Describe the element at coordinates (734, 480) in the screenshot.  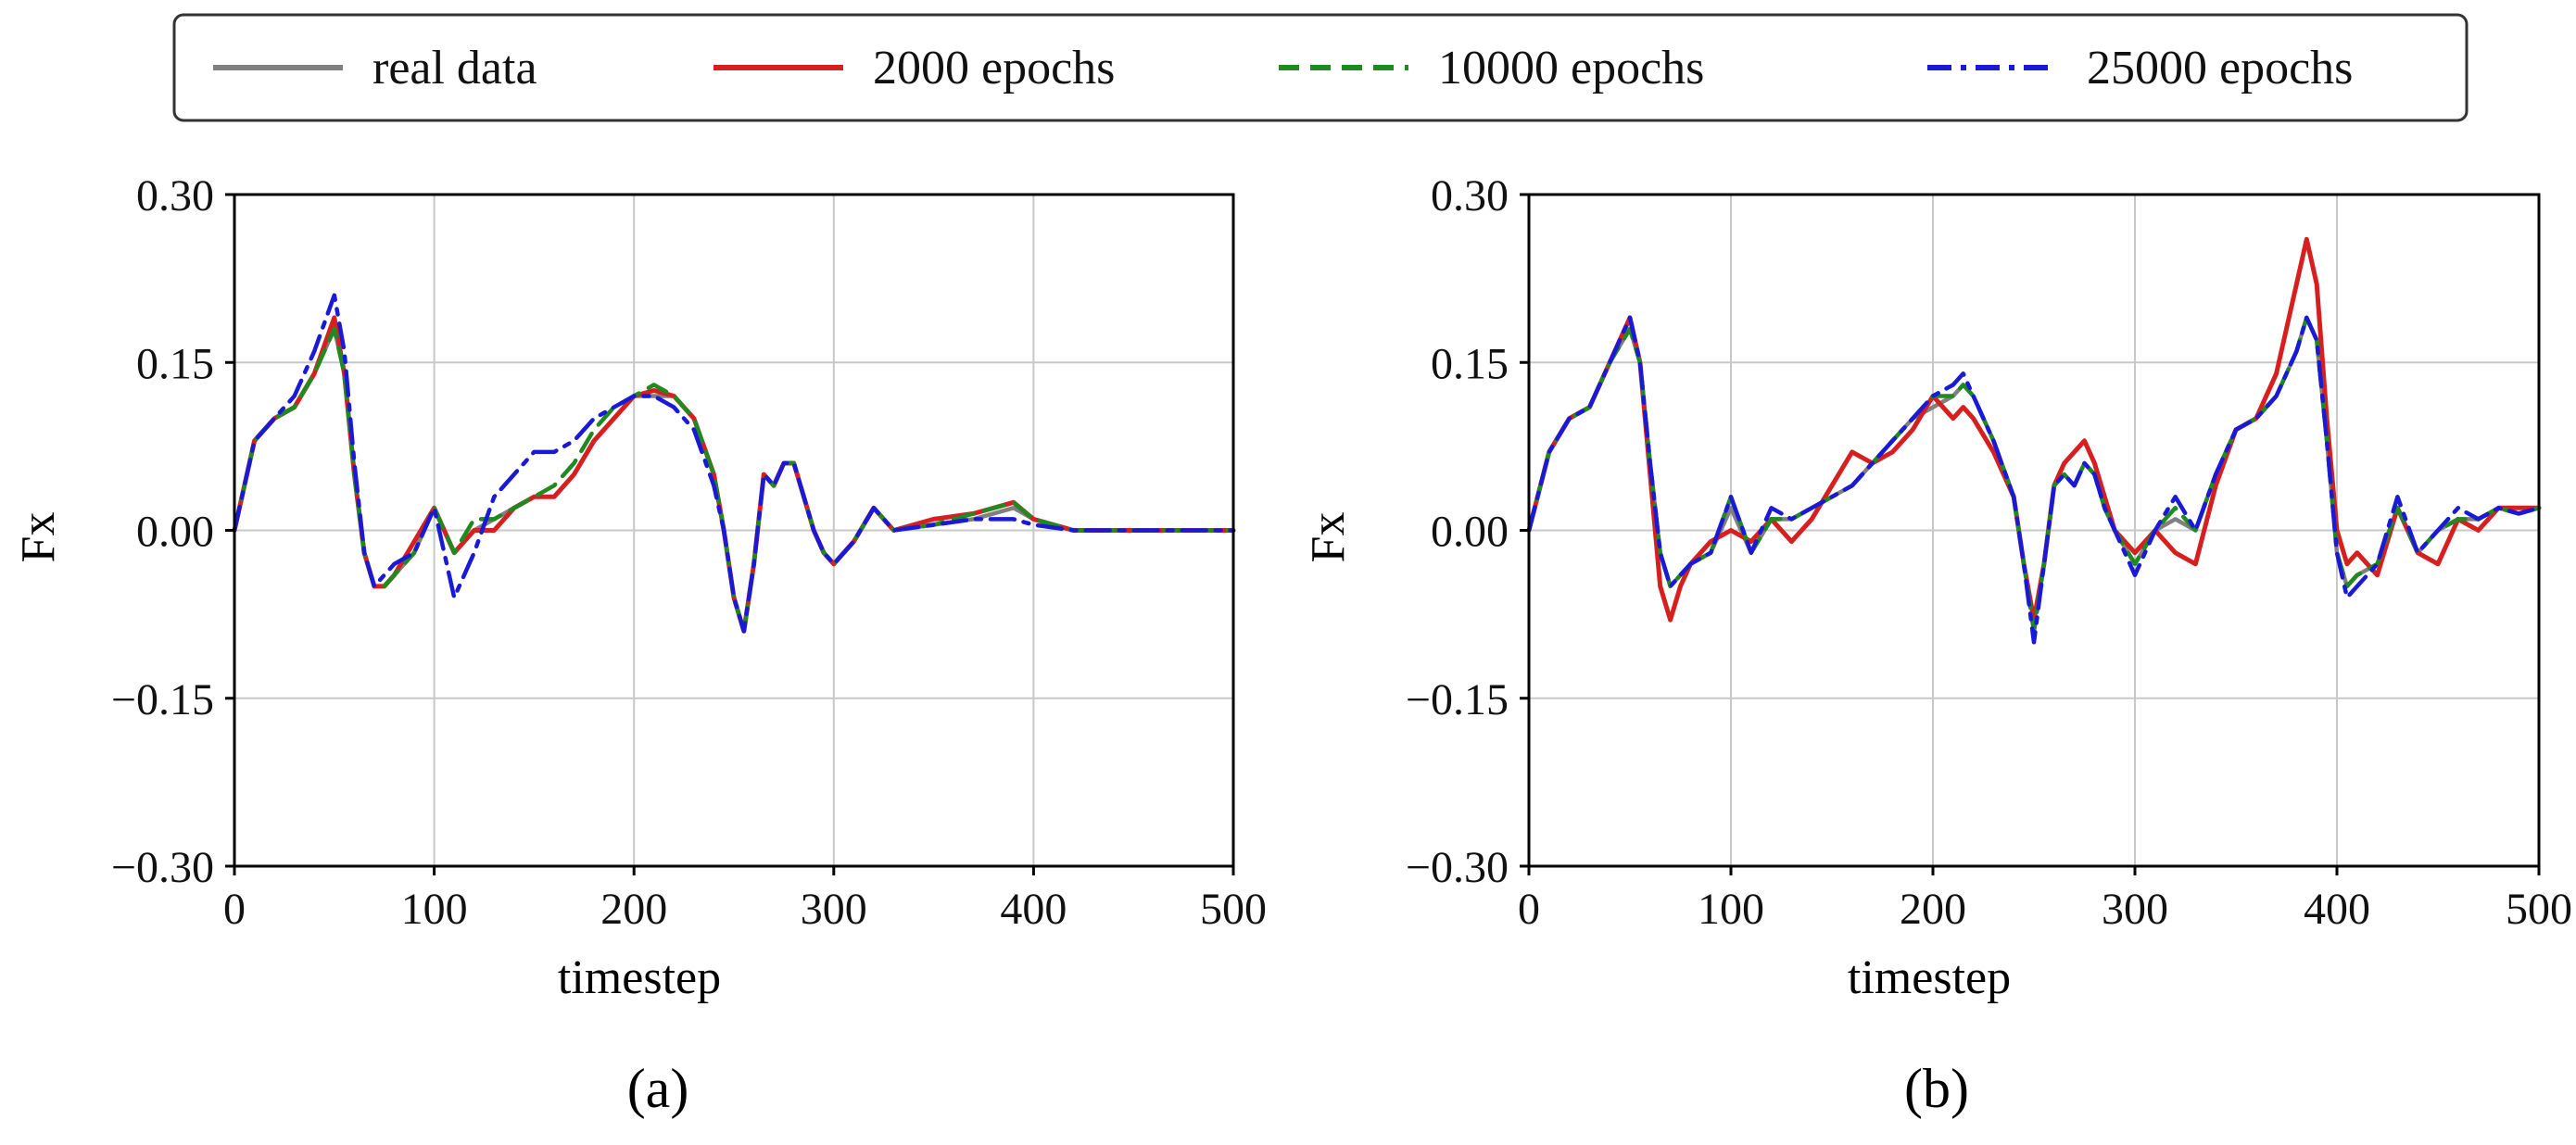
I see `series-line-10000-epochs` at that location.